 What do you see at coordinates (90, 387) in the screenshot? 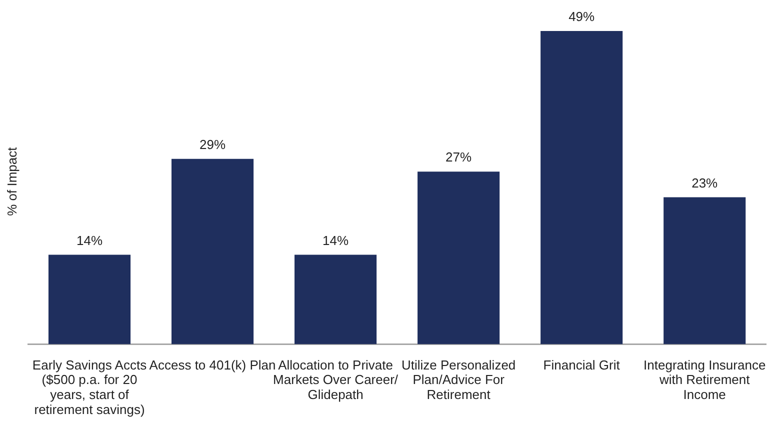
I see `x-tick-label: Early Savings Accts ($500 p.a. for 20 years, start of retirement savings)` at bounding box center [90, 387].